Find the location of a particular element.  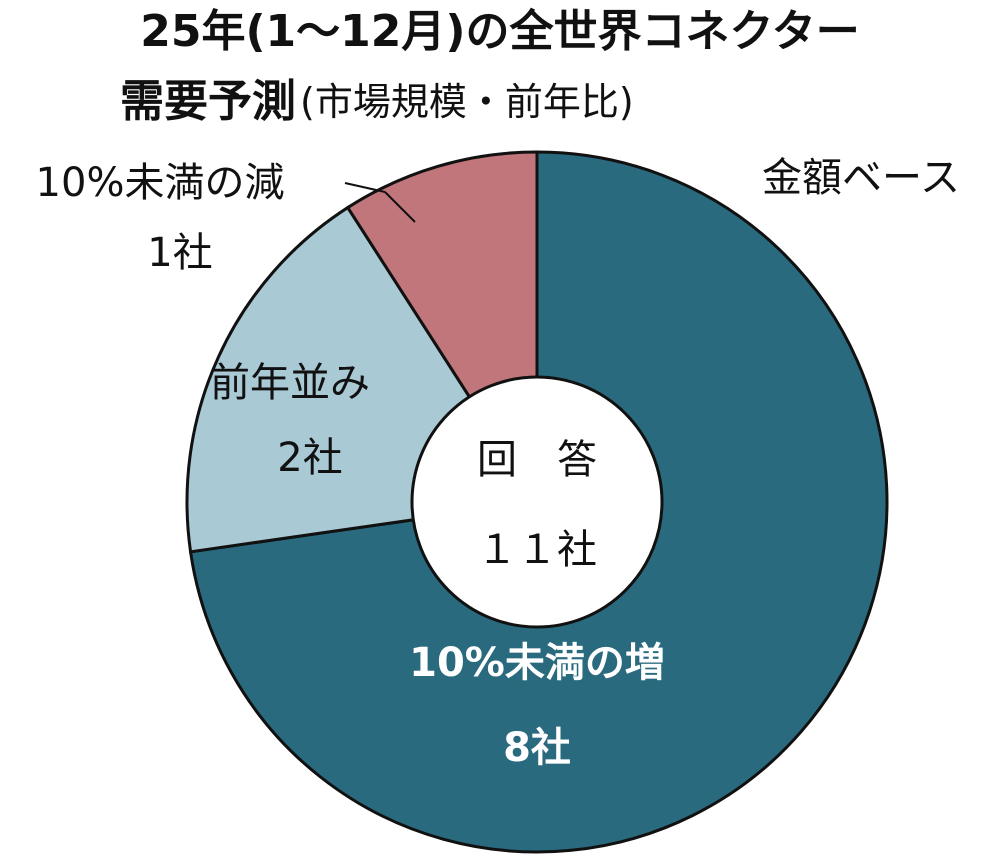

chart-title-line: 需要予測 (市場規模・前年比) is located at coordinates (377, 101).